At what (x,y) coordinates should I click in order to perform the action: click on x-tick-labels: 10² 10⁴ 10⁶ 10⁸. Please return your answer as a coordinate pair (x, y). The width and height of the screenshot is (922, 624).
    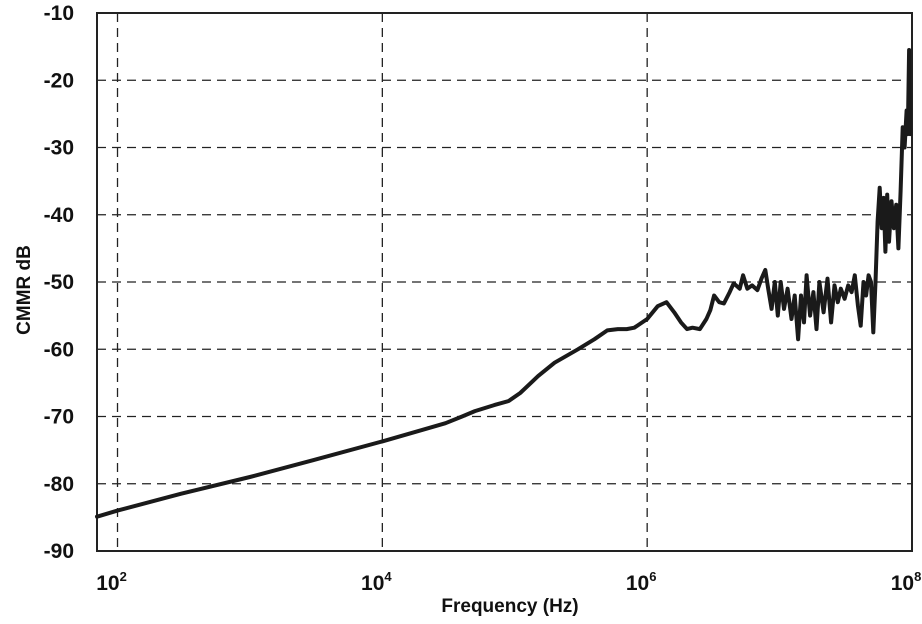
    Looking at the image, I should click on (508, 582).